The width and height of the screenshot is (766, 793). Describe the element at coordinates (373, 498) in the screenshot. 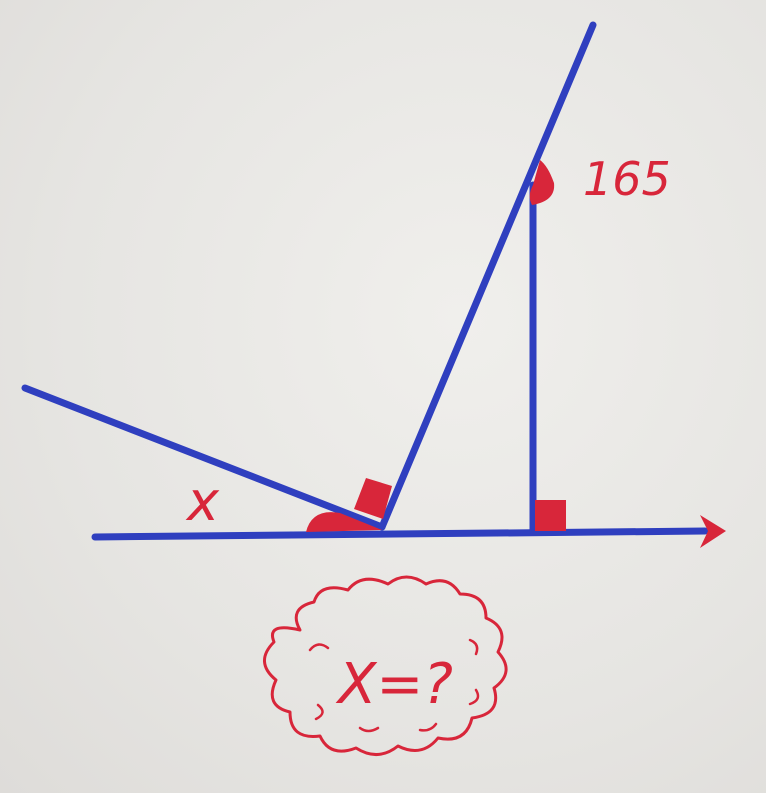

I see `right-angle-marker-vertex` at that location.